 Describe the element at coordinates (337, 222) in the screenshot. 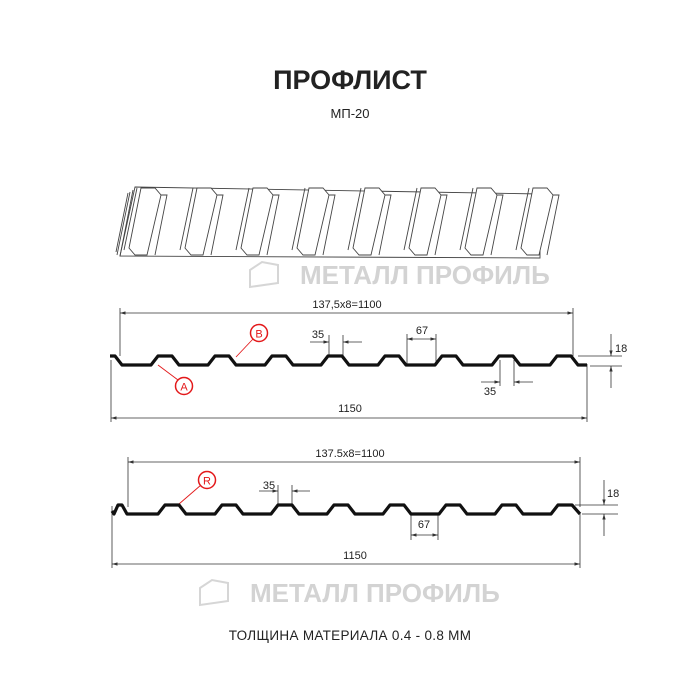

I see `sheet-perspective-illustration` at that location.